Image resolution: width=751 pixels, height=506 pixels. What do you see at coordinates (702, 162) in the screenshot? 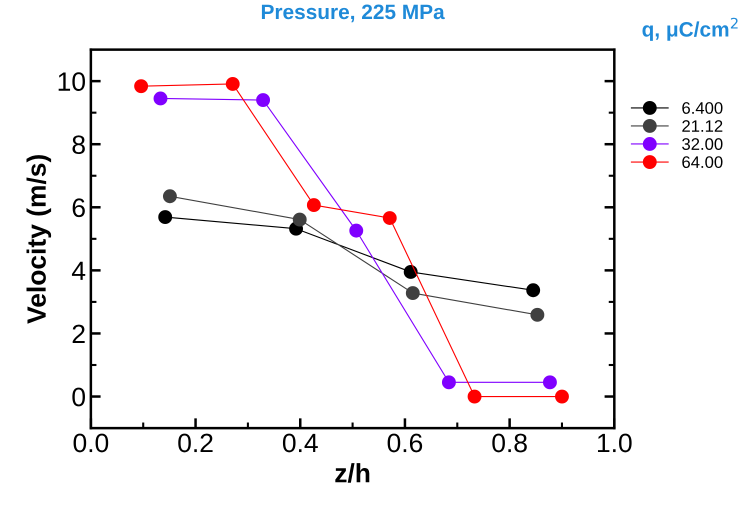
I see `legend-label: 64.00` at bounding box center [702, 162].